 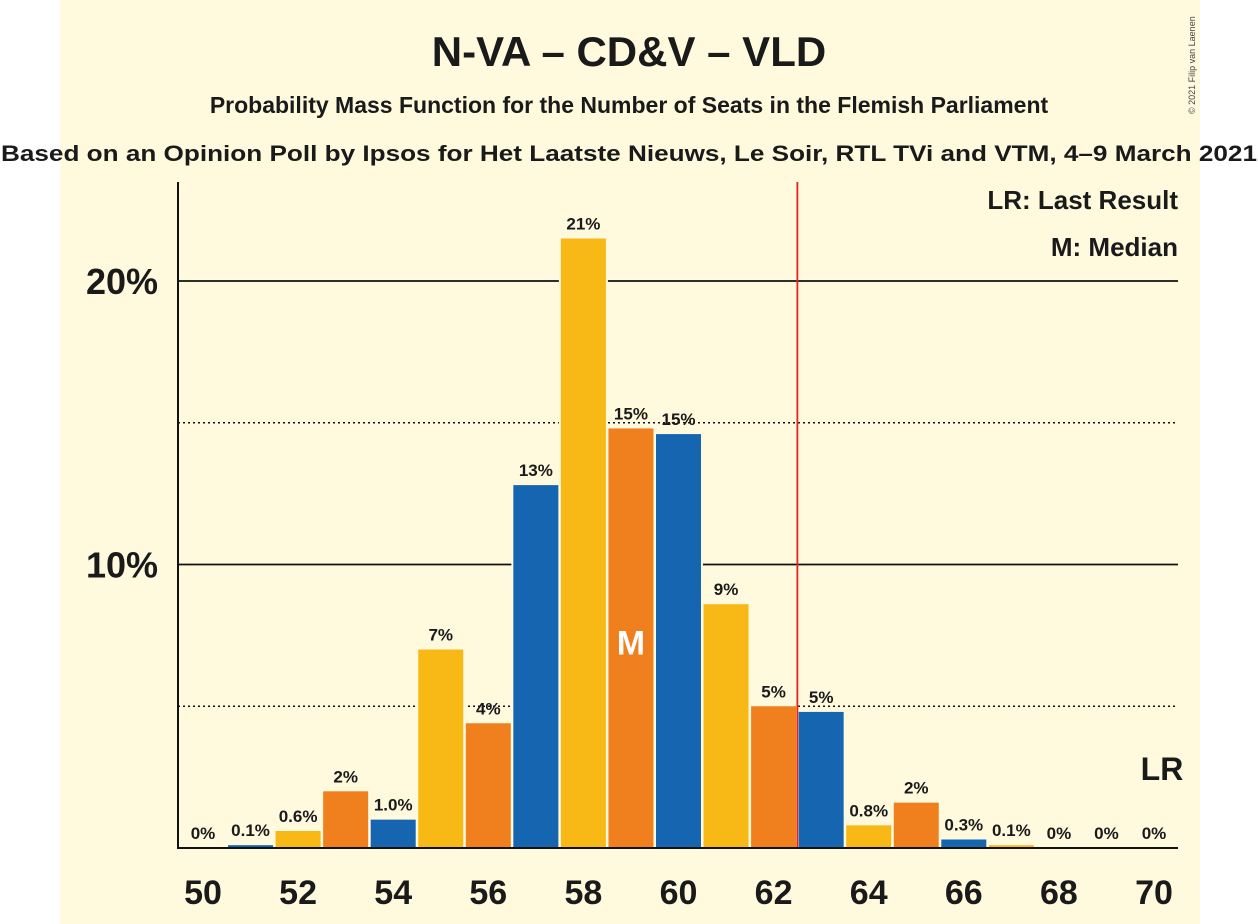 What do you see at coordinates (488, 893) in the screenshot?
I see `x-tick-label: 56` at bounding box center [488, 893].